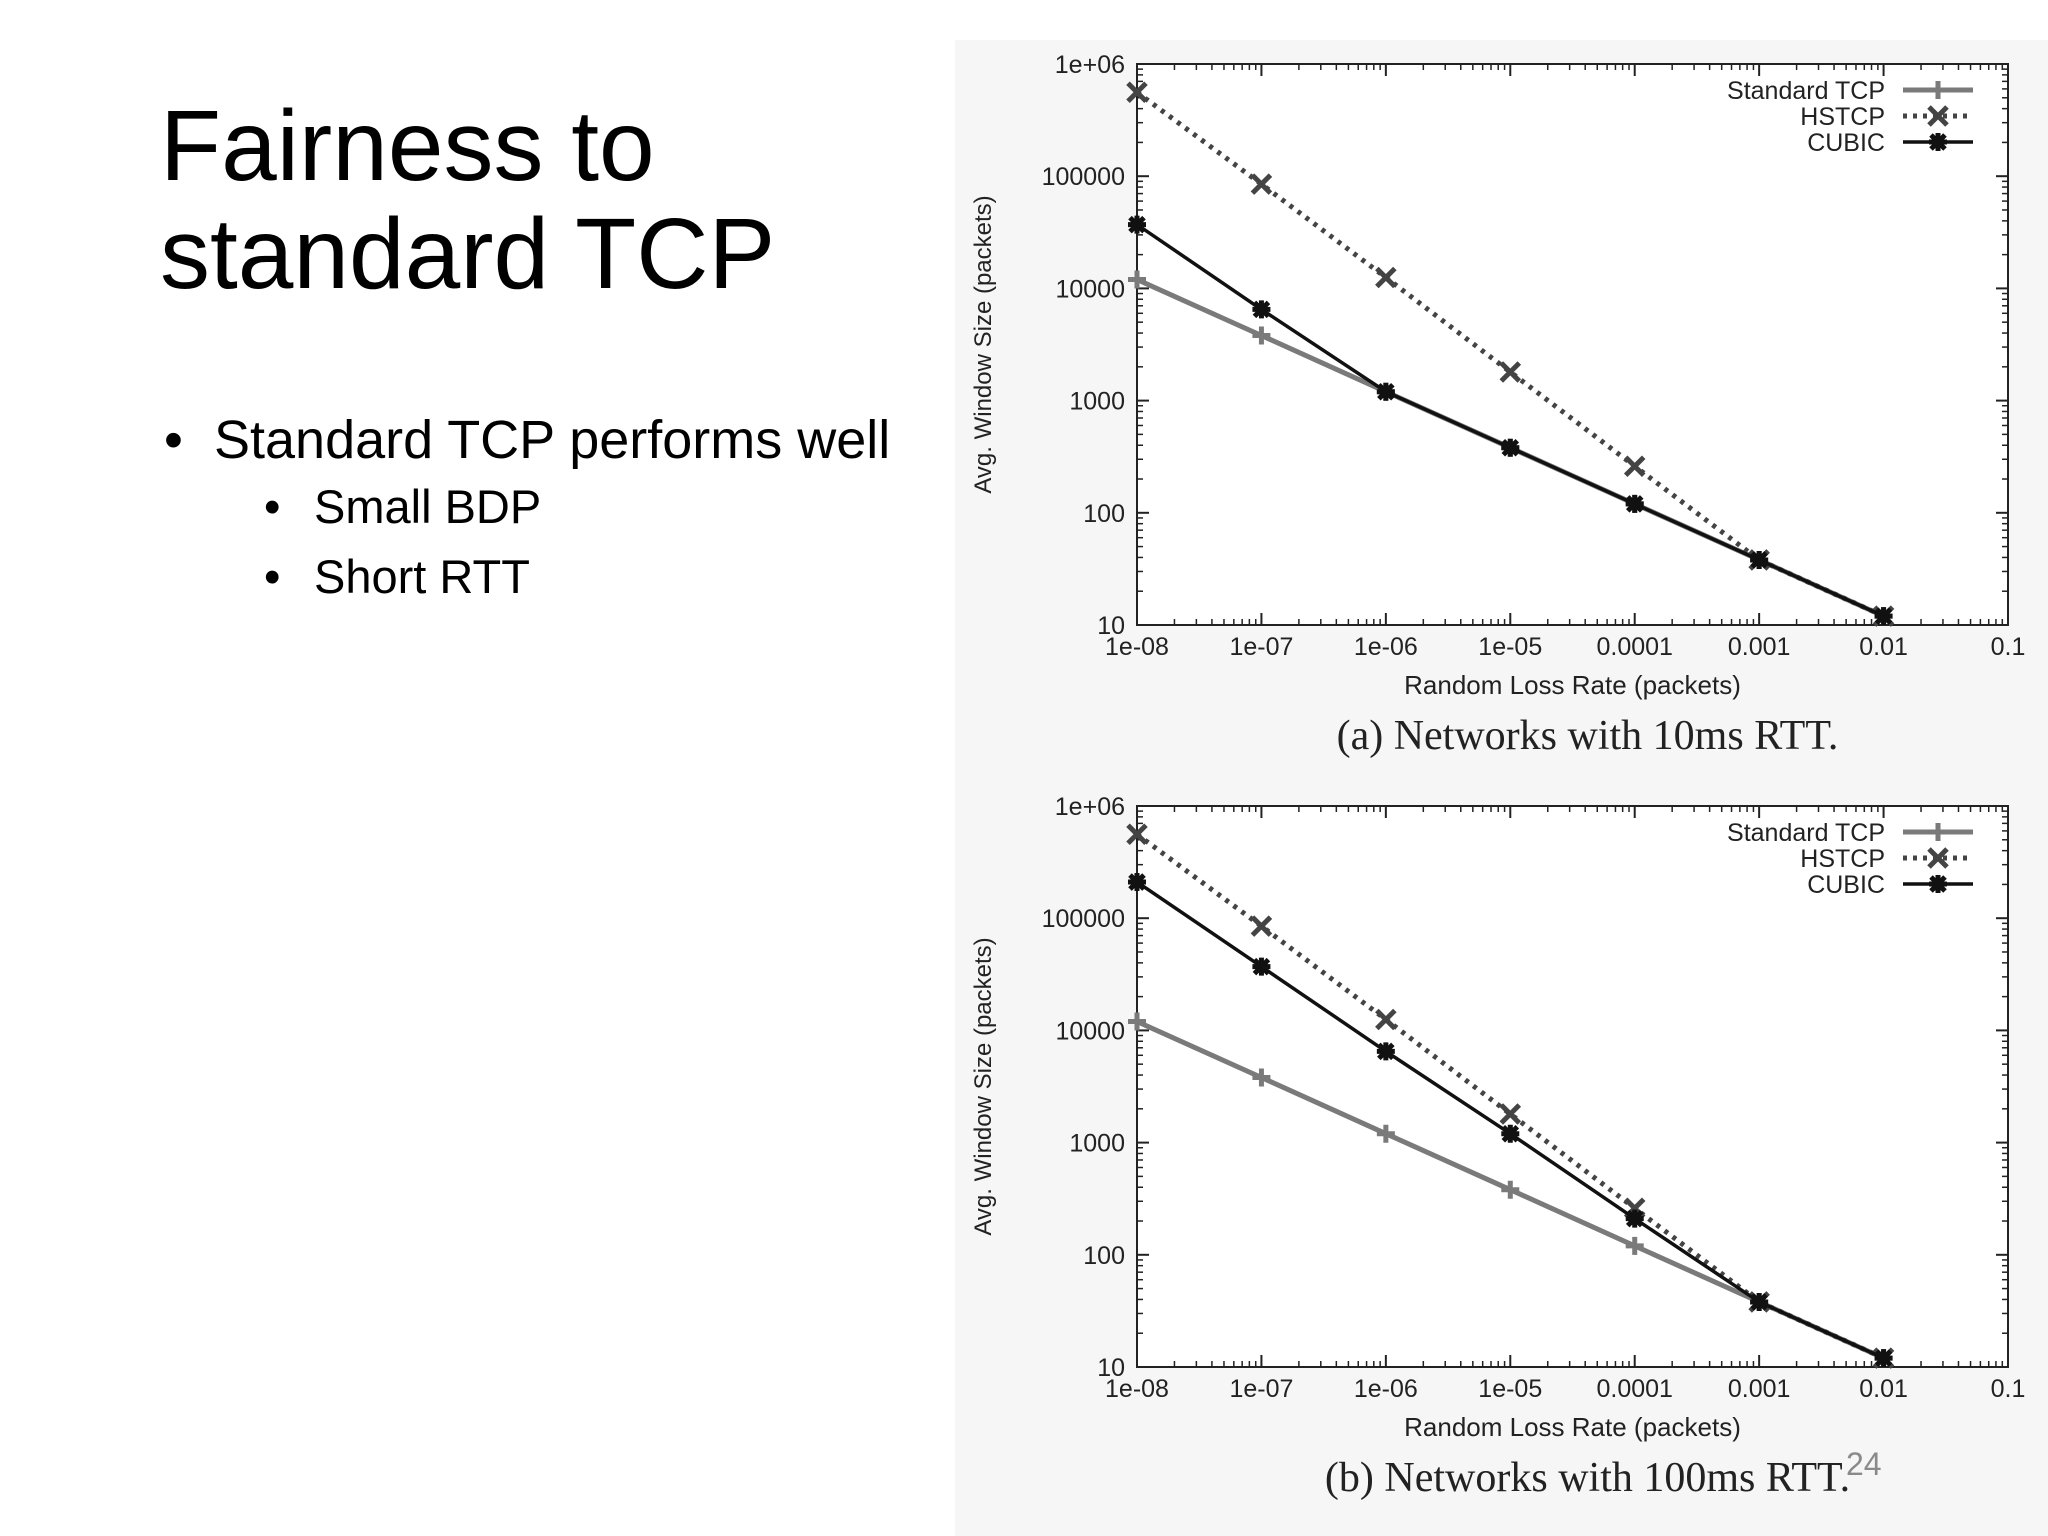 The height and width of the screenshot is (1536, 2048). Describe the element at coordinates (525, 577) in the screenshot. I see `sub-bullet-item: Short RTT` at that location.